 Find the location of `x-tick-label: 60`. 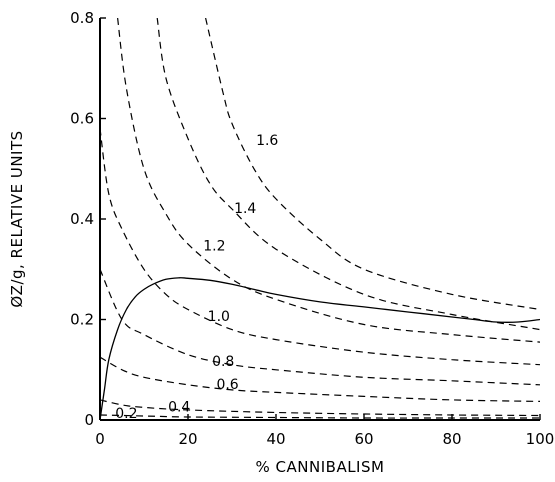

x-tick-label: 60 is located at coordinates (363, 439).